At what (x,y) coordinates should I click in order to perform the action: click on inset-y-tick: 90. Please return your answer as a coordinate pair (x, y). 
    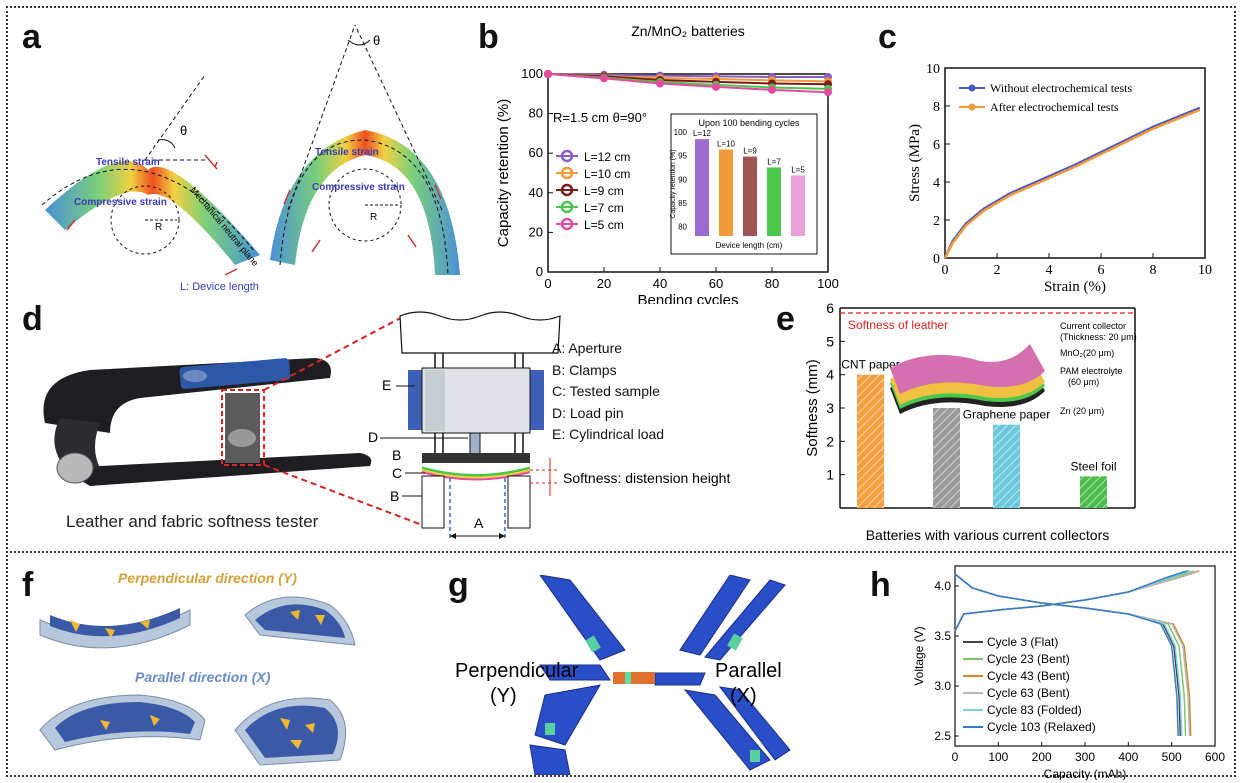
    Looking at the image, I should click on (682, 179).